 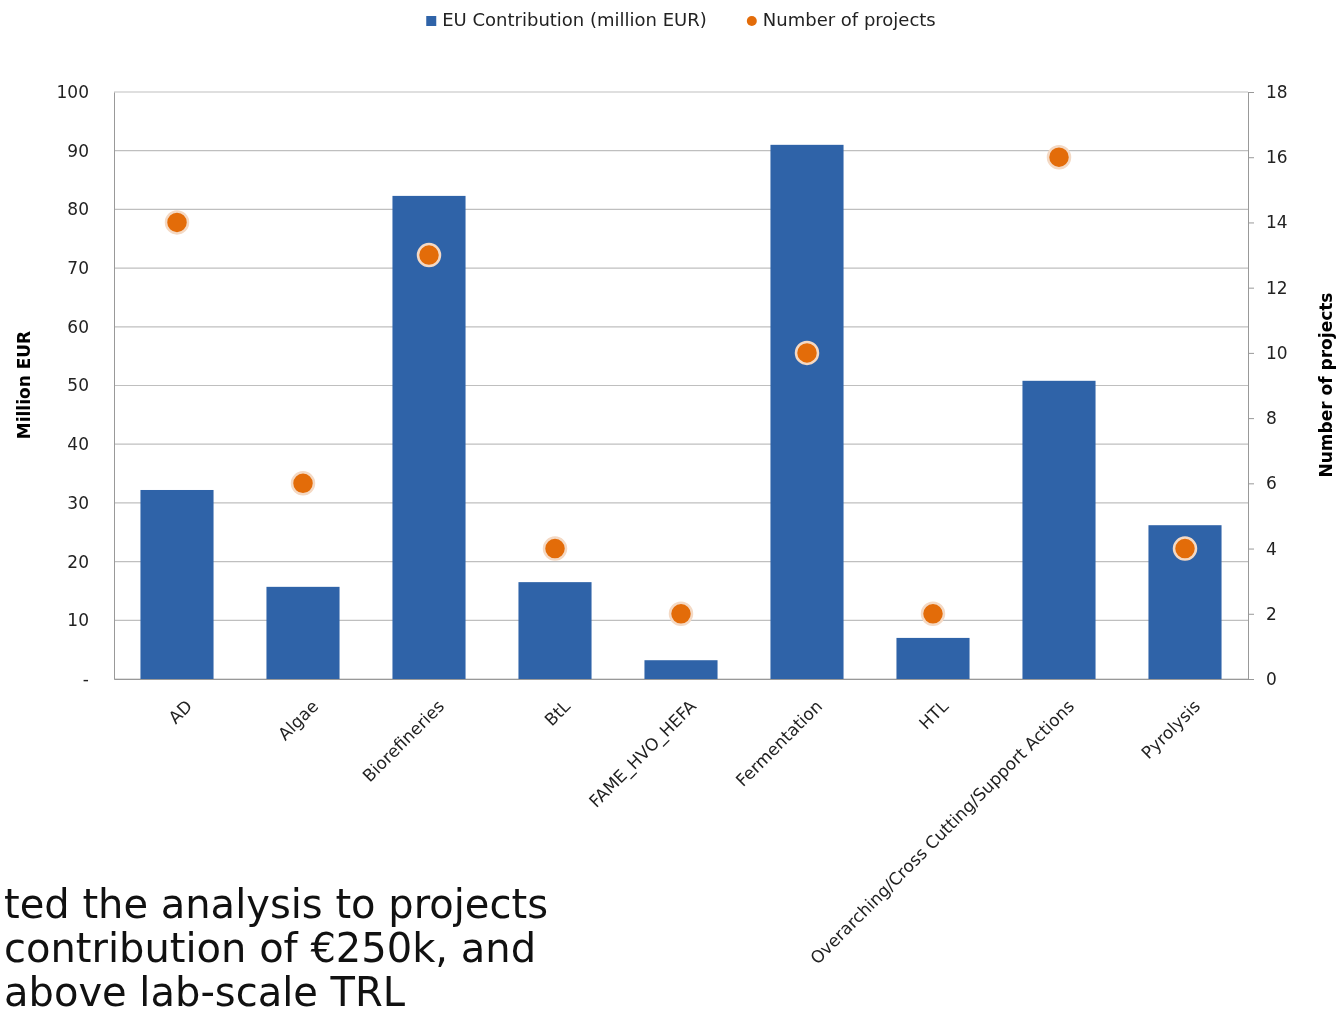 I want to click on x-tick-label: AD, so click(x=180, y=712).